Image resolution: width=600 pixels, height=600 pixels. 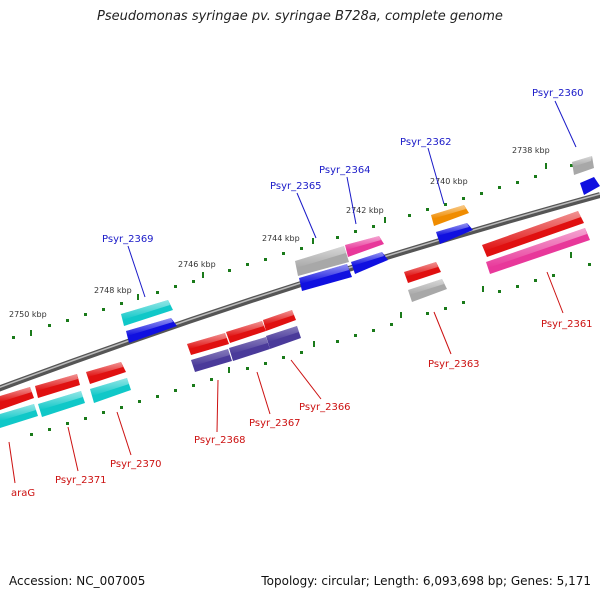 What do you see at coordinates (81, 480) in the screenshot?
I see `gene-label: Psyr_2371` at bounding box center [81, 480].